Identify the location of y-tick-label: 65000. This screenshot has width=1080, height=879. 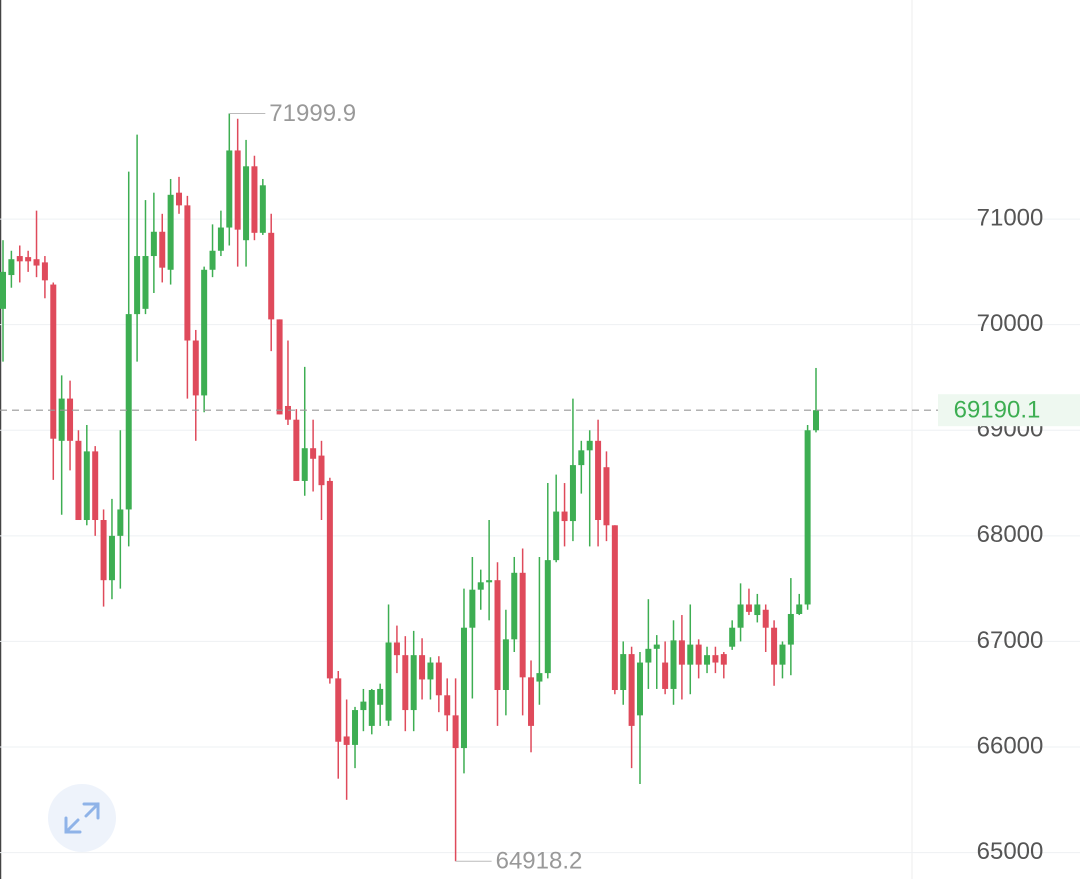
(1010, 851).